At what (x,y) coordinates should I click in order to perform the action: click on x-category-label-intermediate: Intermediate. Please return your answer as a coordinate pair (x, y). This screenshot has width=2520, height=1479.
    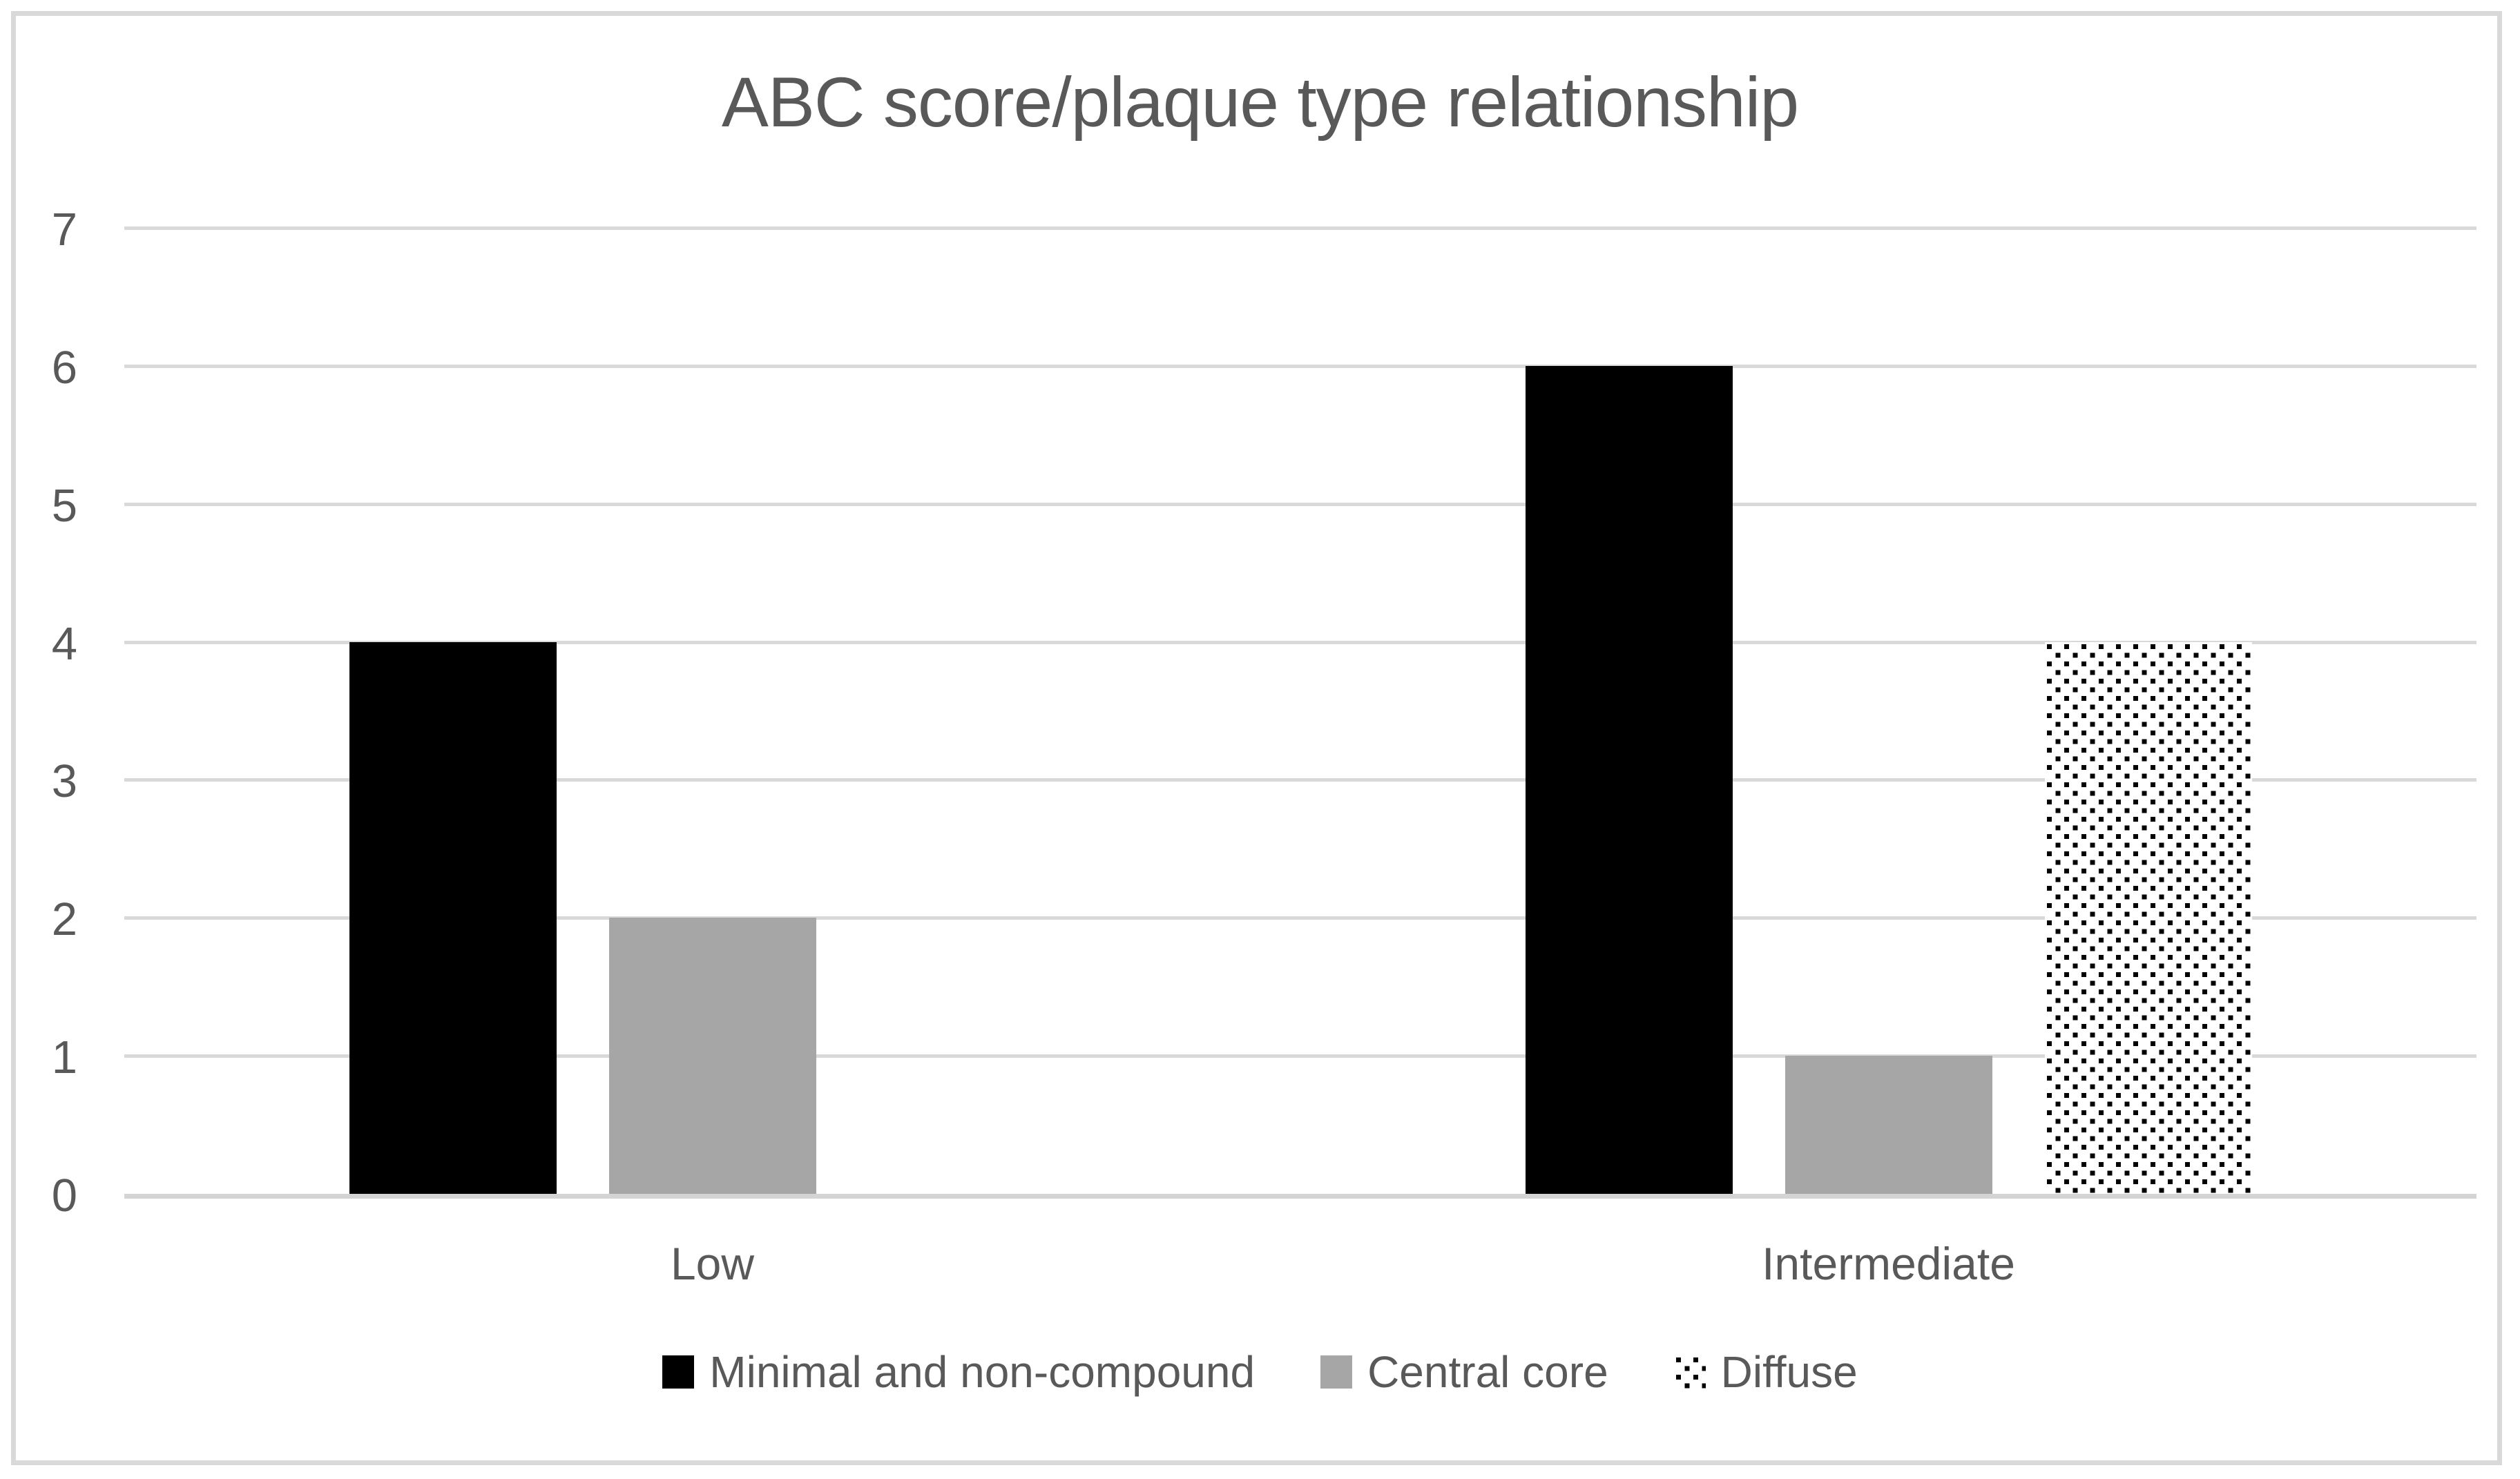
    Looking at the image, I should click on (1888, 1263).